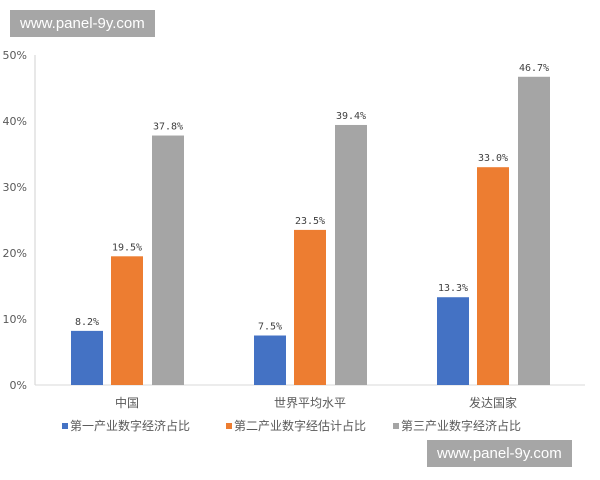 This screenshot has width=600, height=480. Describe the element at coordinates (310, 221) in the screenshot. I see `data-label: 23.5%` at that location.